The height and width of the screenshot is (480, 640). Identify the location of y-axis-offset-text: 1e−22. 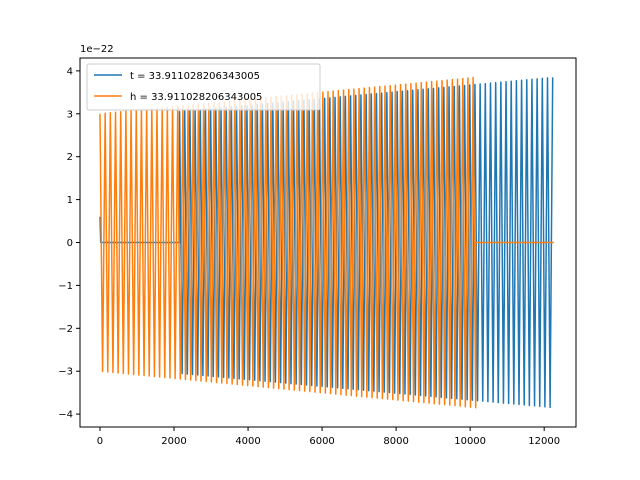
(97, 49).